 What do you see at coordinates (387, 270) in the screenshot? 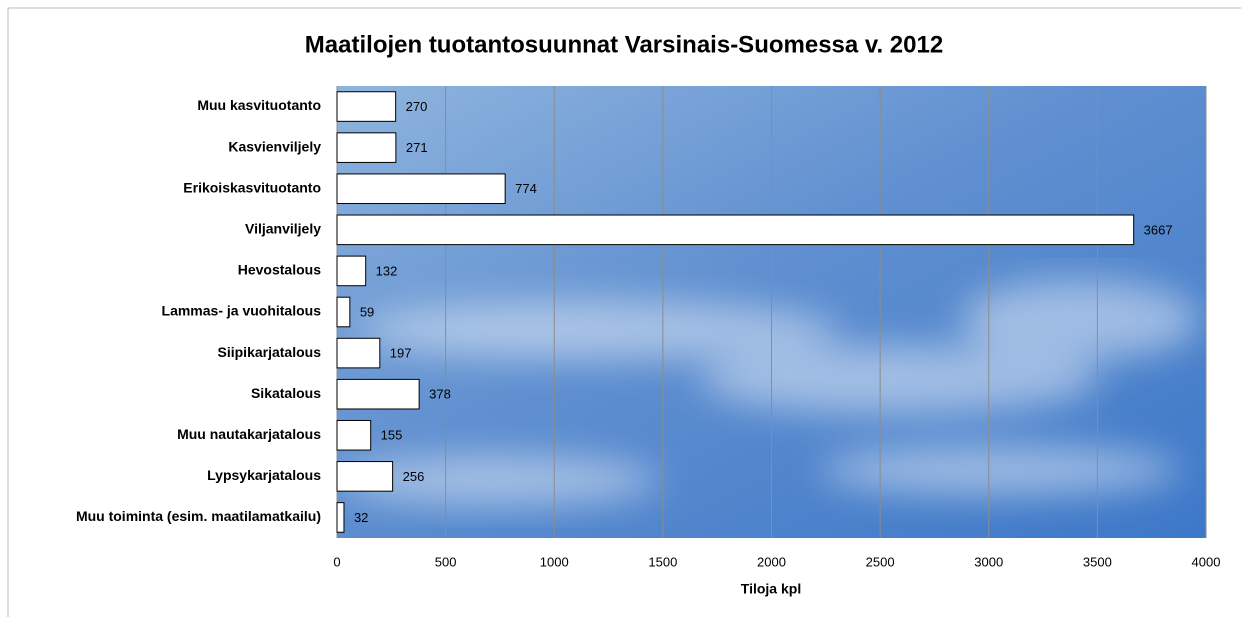
I see `data-label: 132` at bounding box center [387, 270].